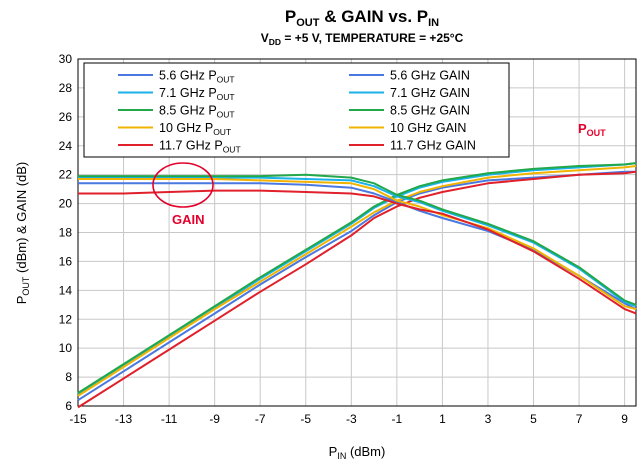 This screenshot has width=642, height=465. Describe the element at coordinates (430, 76) in the screenshot. I see `legend-entry: 5.6 GHz GAIN` at that location.